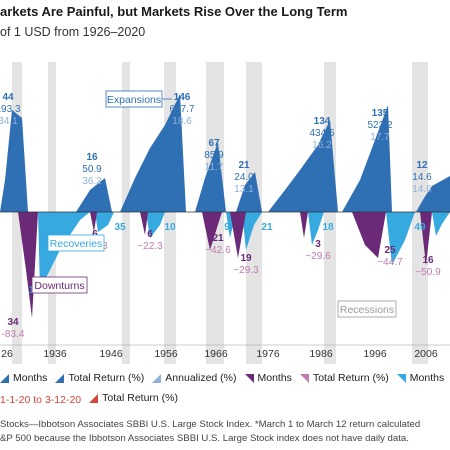 The width and height of the screenshot is (450, 450). Describe the element at coordinates (422, 189) in the screenshot. I see `expansion-annualized-label: 14.6` at that location.